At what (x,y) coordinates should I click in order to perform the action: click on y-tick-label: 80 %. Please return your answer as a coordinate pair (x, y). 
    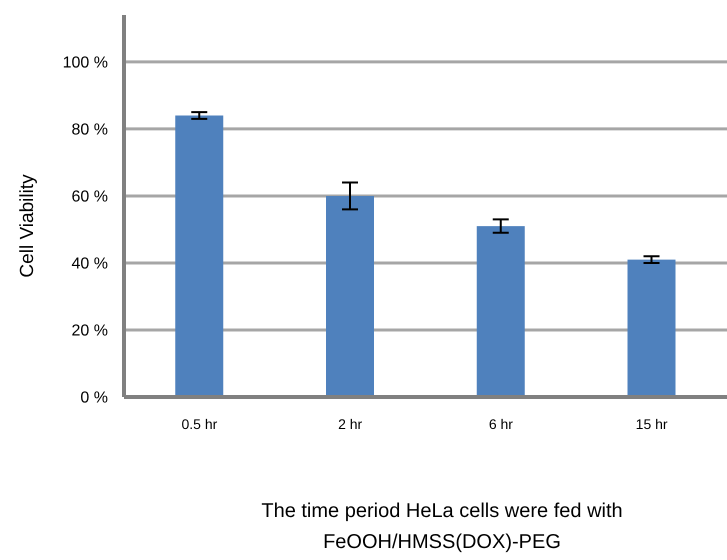
    Looking at the image, I should click on (90, 130).